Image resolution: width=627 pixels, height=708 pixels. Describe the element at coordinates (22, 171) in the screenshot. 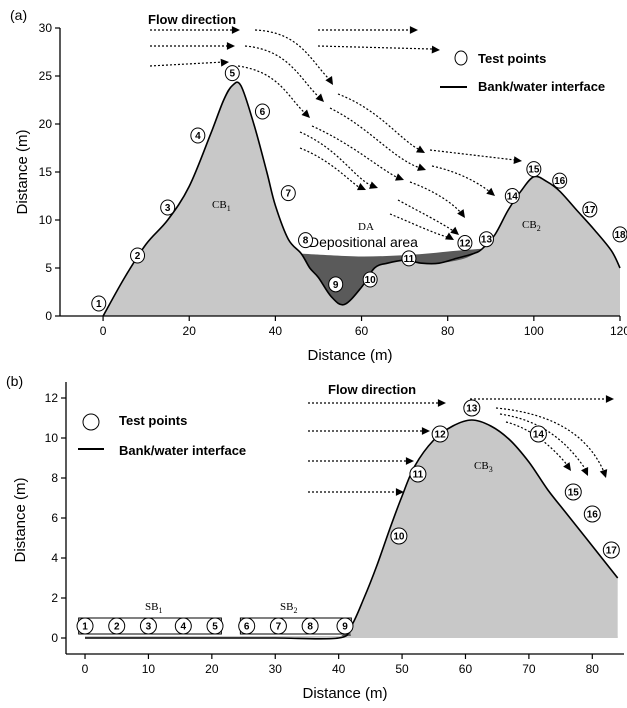

I see `panel-a-y-axis-title: Distance (m)` at that location.